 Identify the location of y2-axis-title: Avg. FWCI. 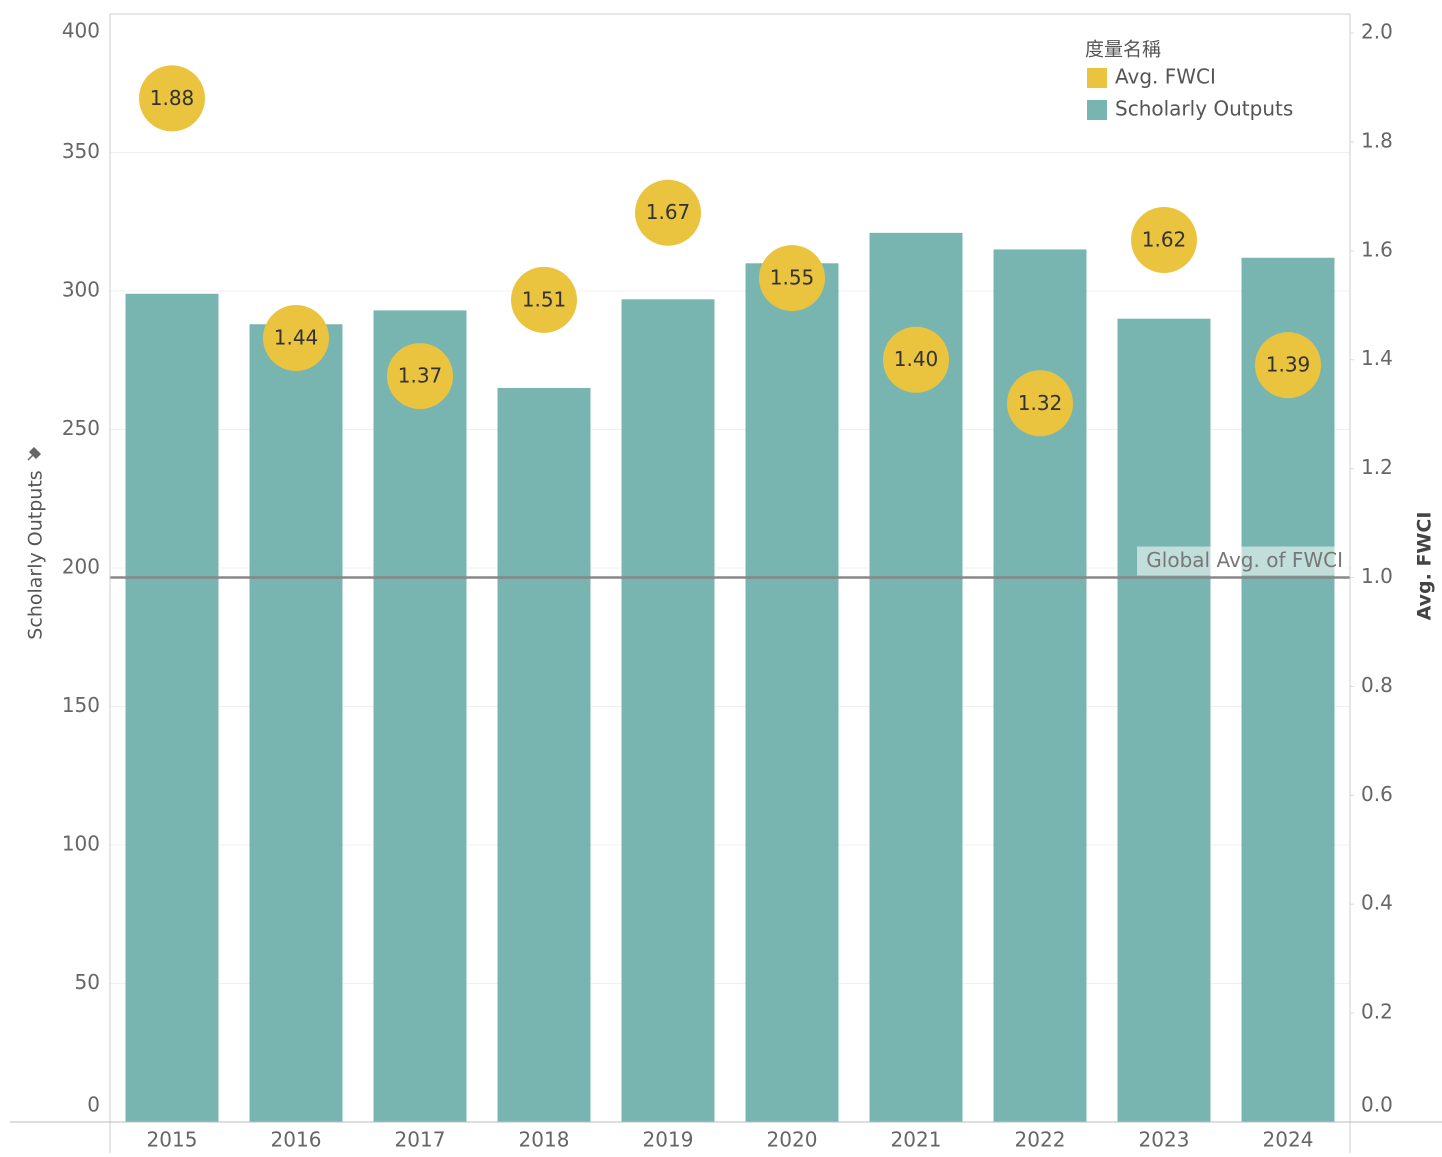
(1425, 566).